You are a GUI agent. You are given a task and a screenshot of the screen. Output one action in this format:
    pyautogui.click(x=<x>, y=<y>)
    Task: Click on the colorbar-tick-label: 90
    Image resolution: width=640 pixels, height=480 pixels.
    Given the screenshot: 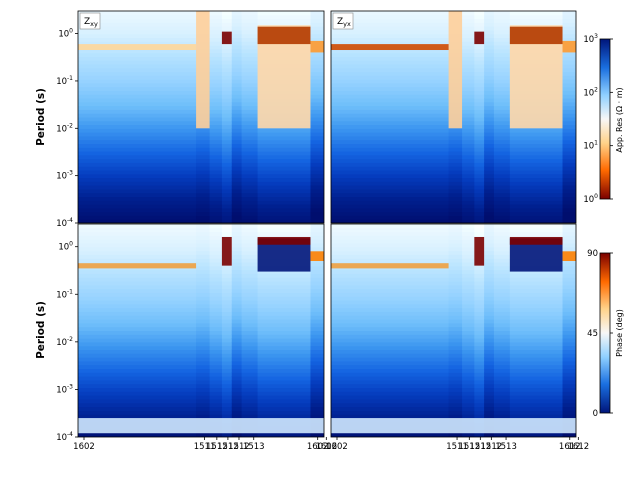 What is the action you would take?
    pyautogui.click(x=592, y=254)
    